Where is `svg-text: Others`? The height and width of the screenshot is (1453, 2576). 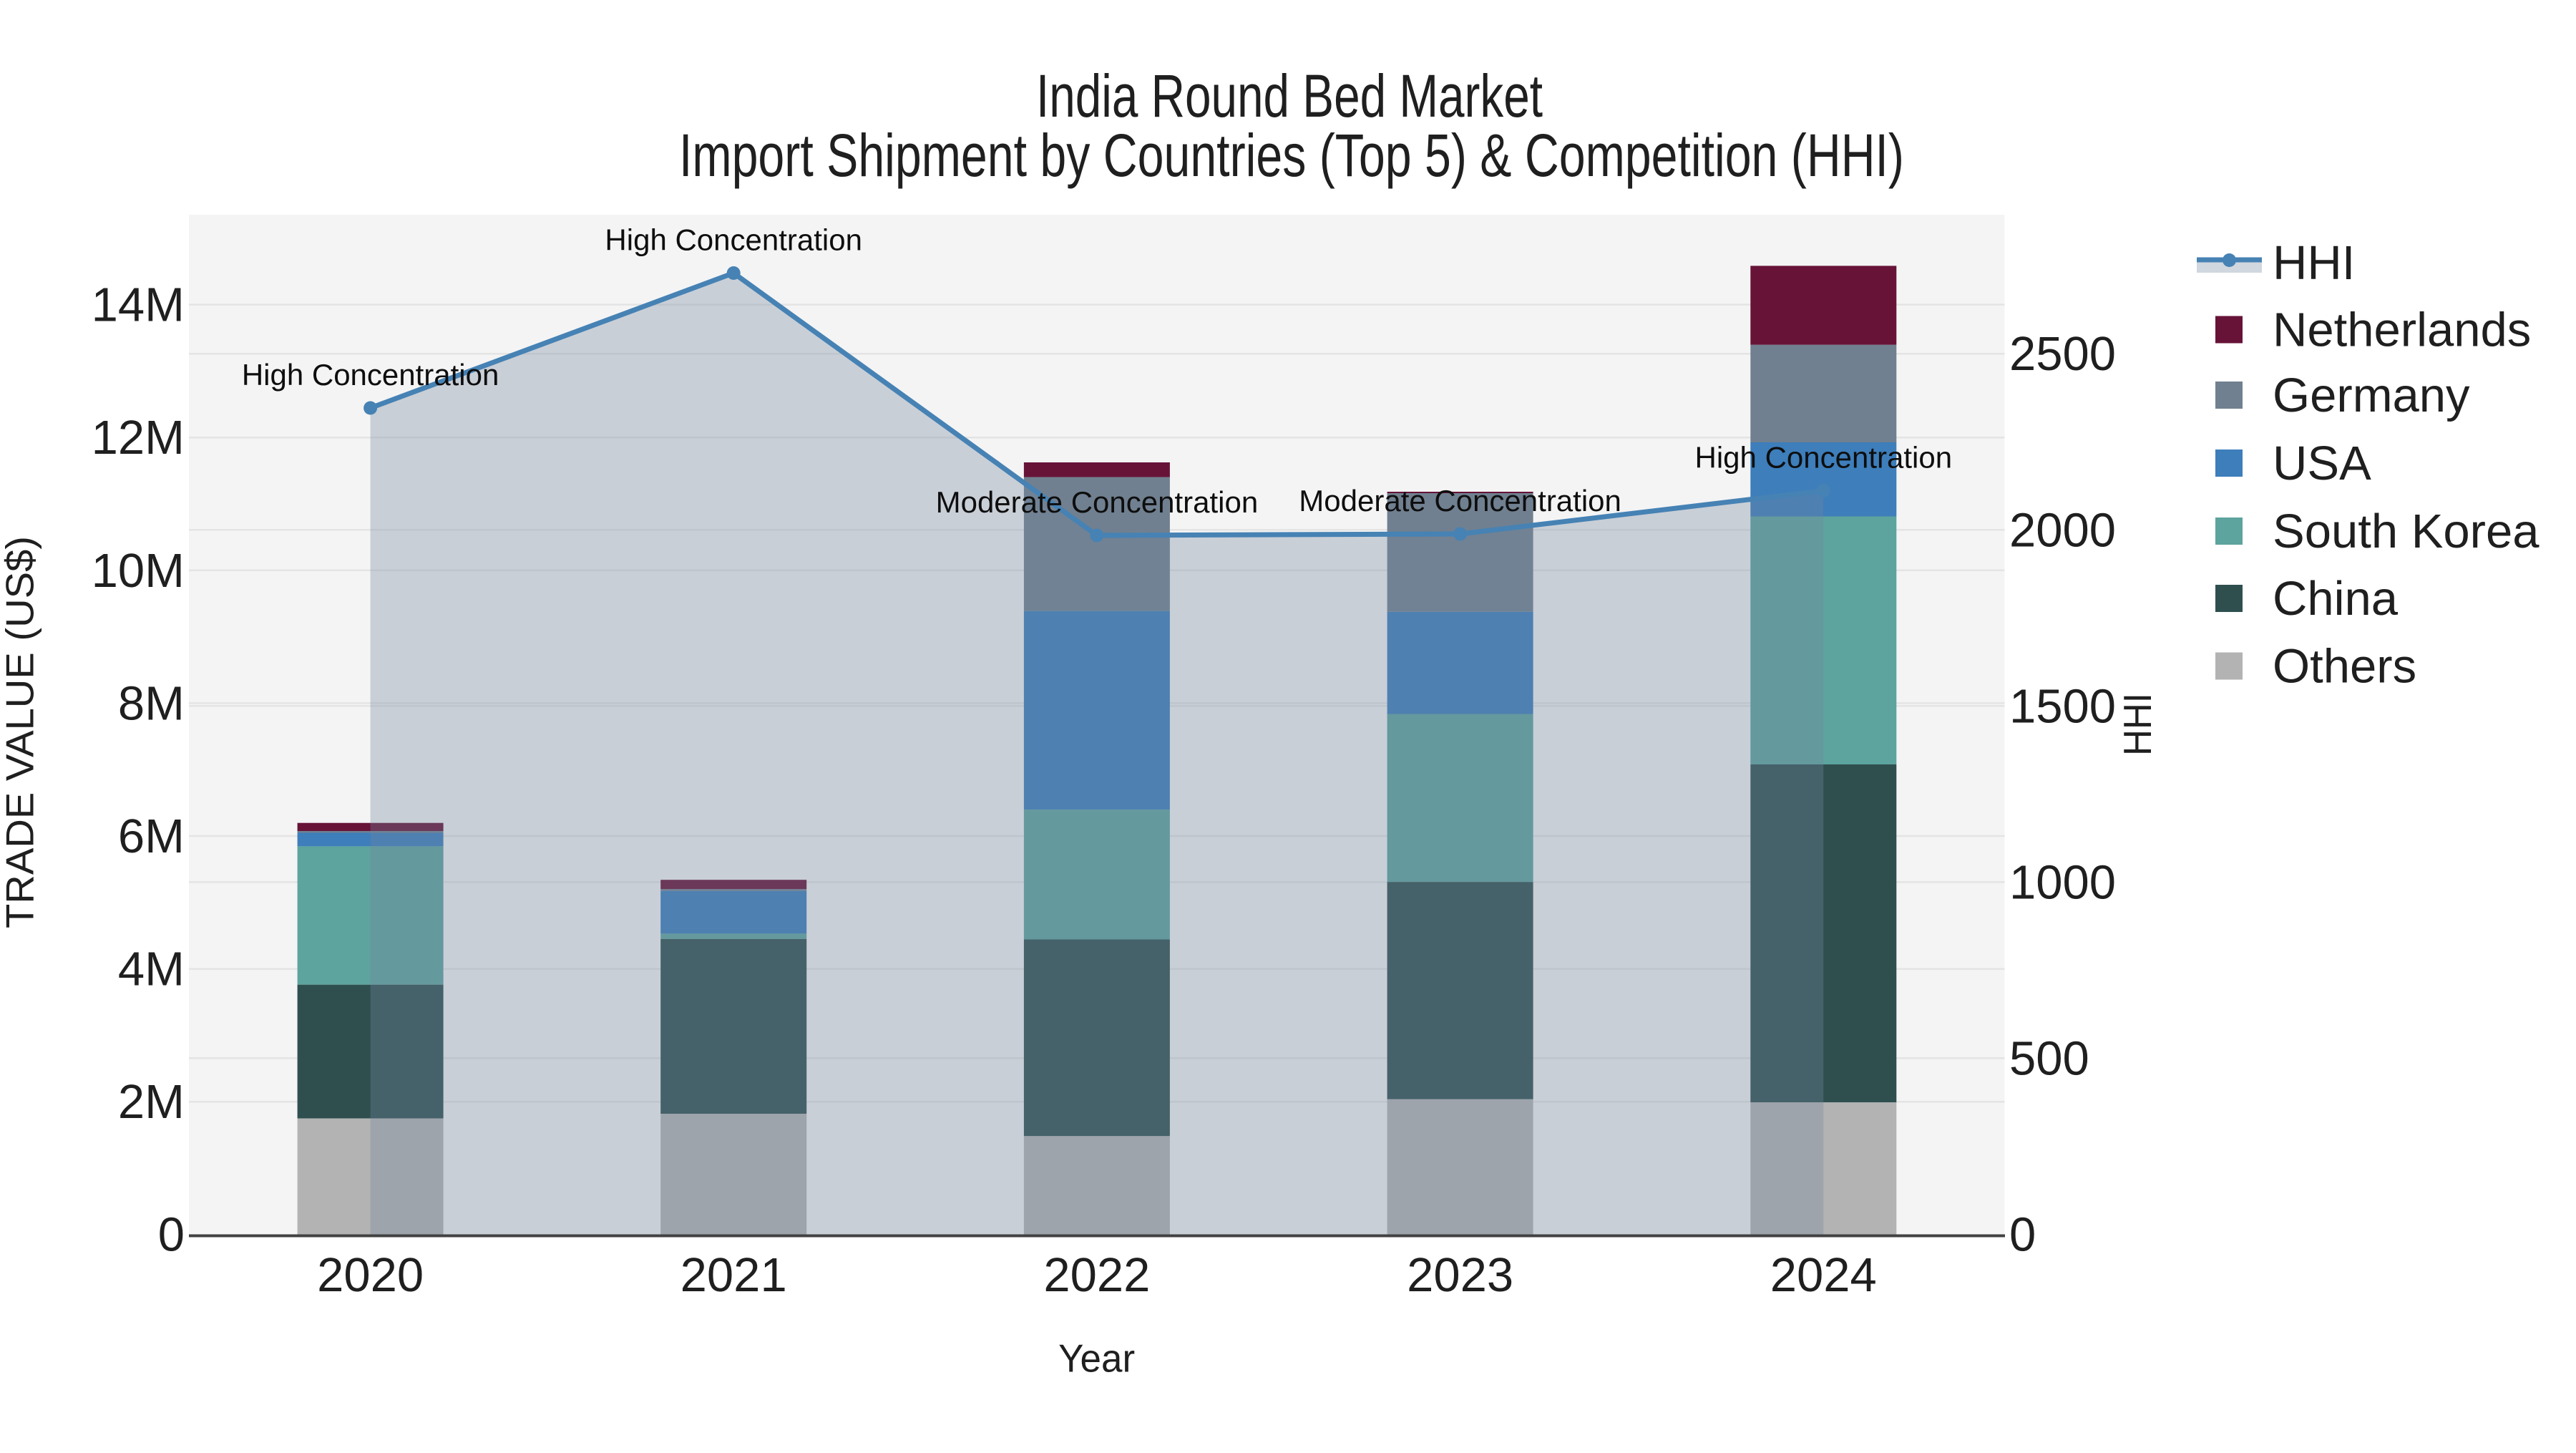
svg-text: Others is located at coordinates (2344, 667).